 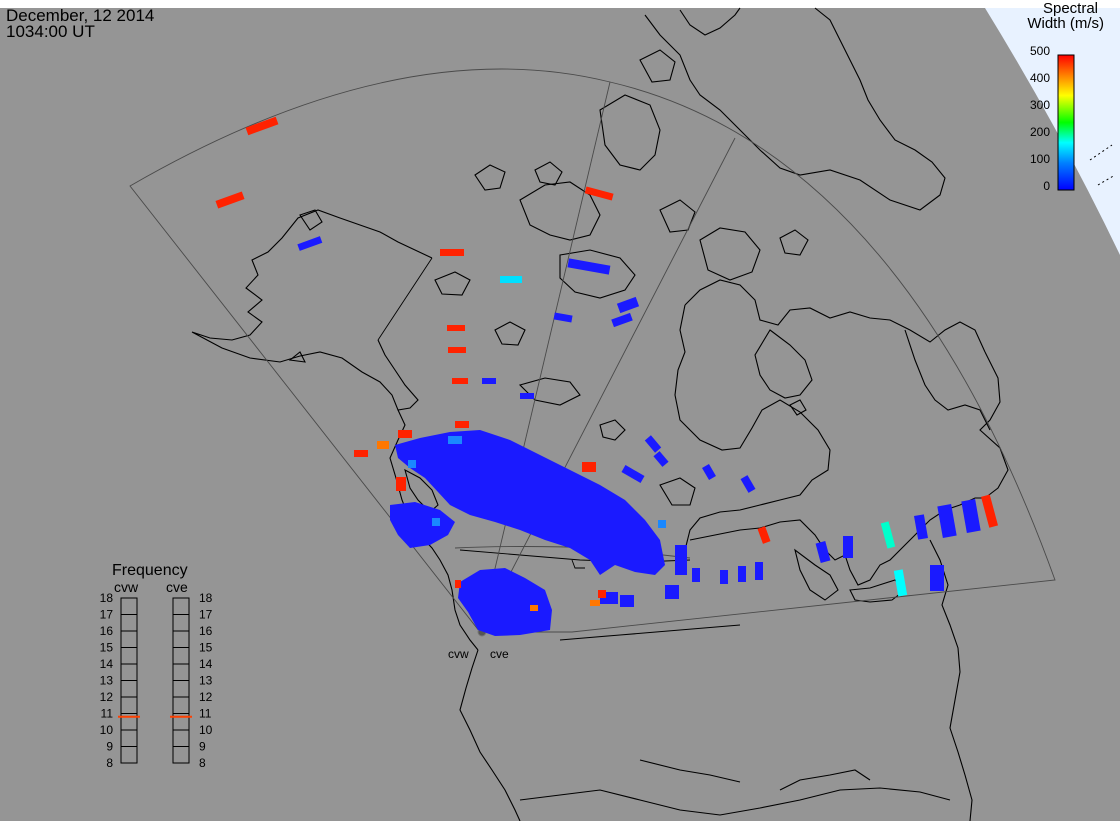 I want to click on frequency-tick-right: 17, so click(x=206, y=615).